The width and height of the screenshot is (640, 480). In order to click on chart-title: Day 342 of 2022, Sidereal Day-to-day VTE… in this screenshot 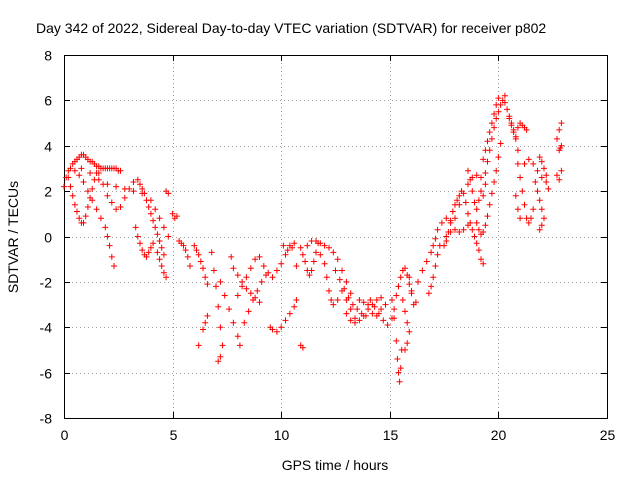, I will do `click(291, 28)`.